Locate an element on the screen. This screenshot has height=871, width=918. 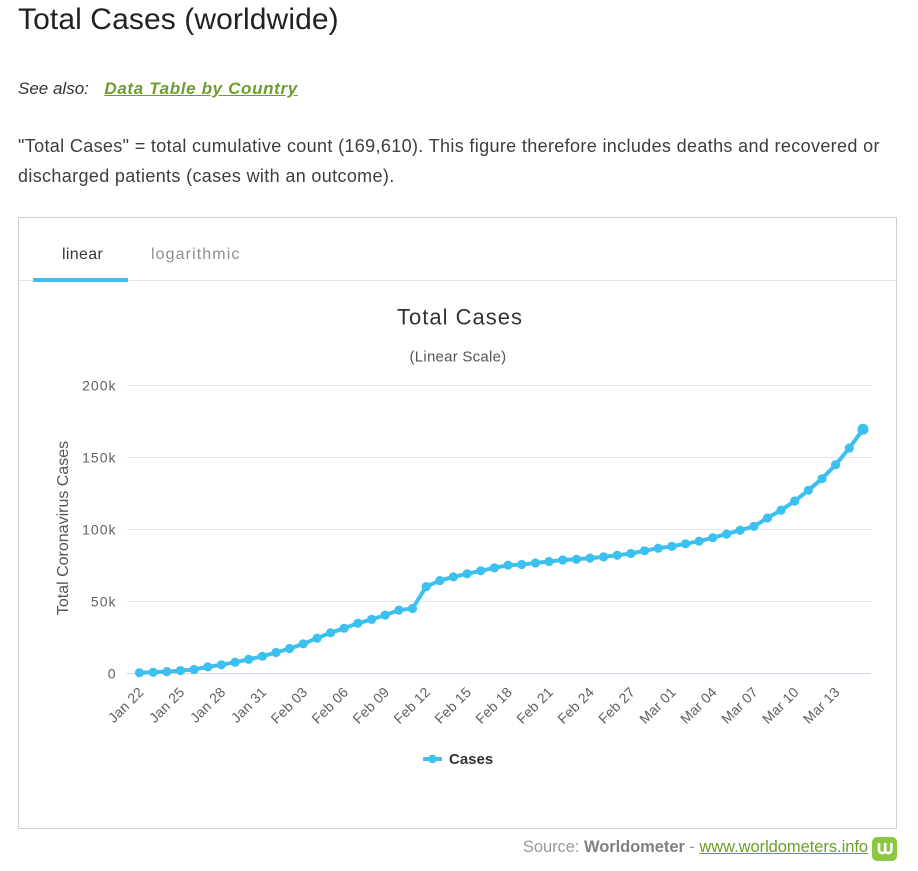
svg-text: Jan 25 is located at coordinates (167, 705).